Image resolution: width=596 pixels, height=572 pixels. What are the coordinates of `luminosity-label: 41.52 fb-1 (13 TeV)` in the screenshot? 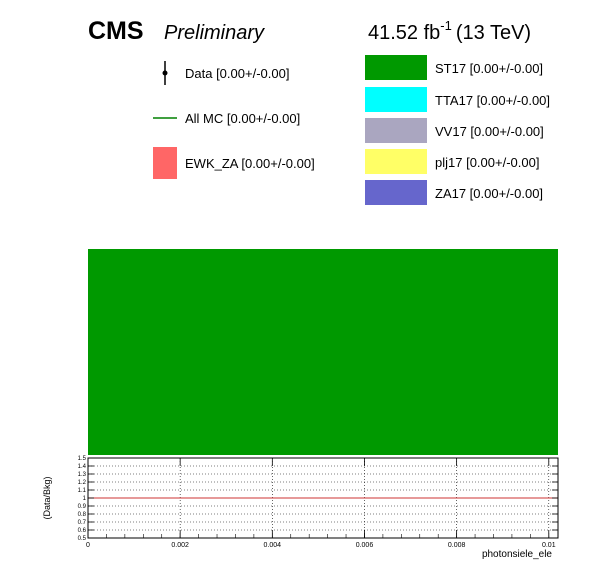 It's located at (449, 31).